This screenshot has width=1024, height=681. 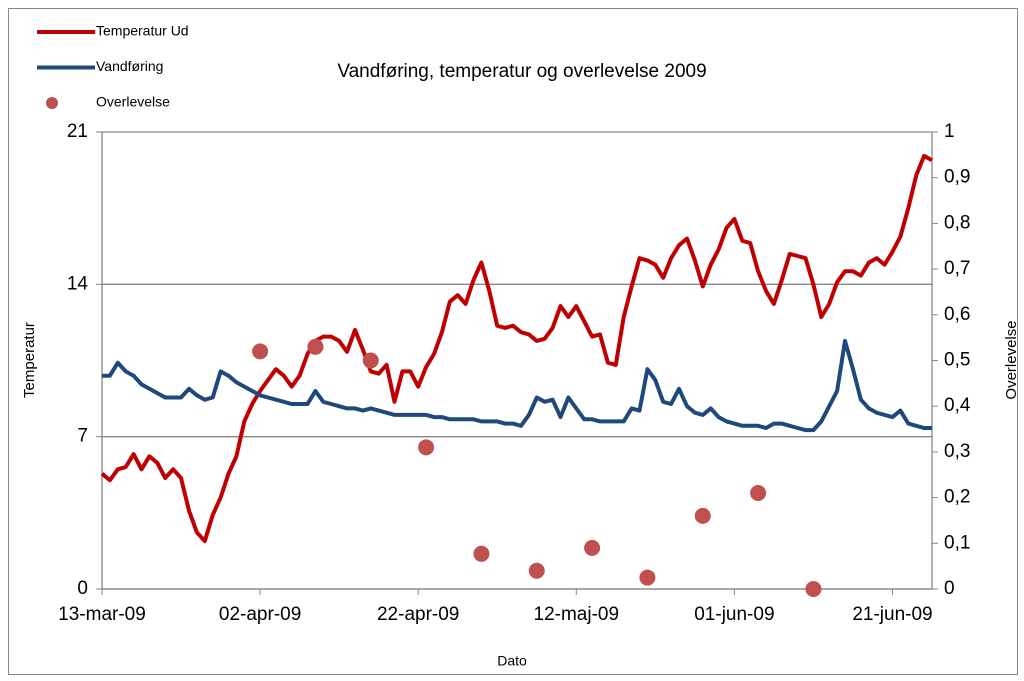 What do you see at coordinates (957, 497) in the screenshot?
I see `y2-tick-label: 0,2` at bounding box center [957, 497].